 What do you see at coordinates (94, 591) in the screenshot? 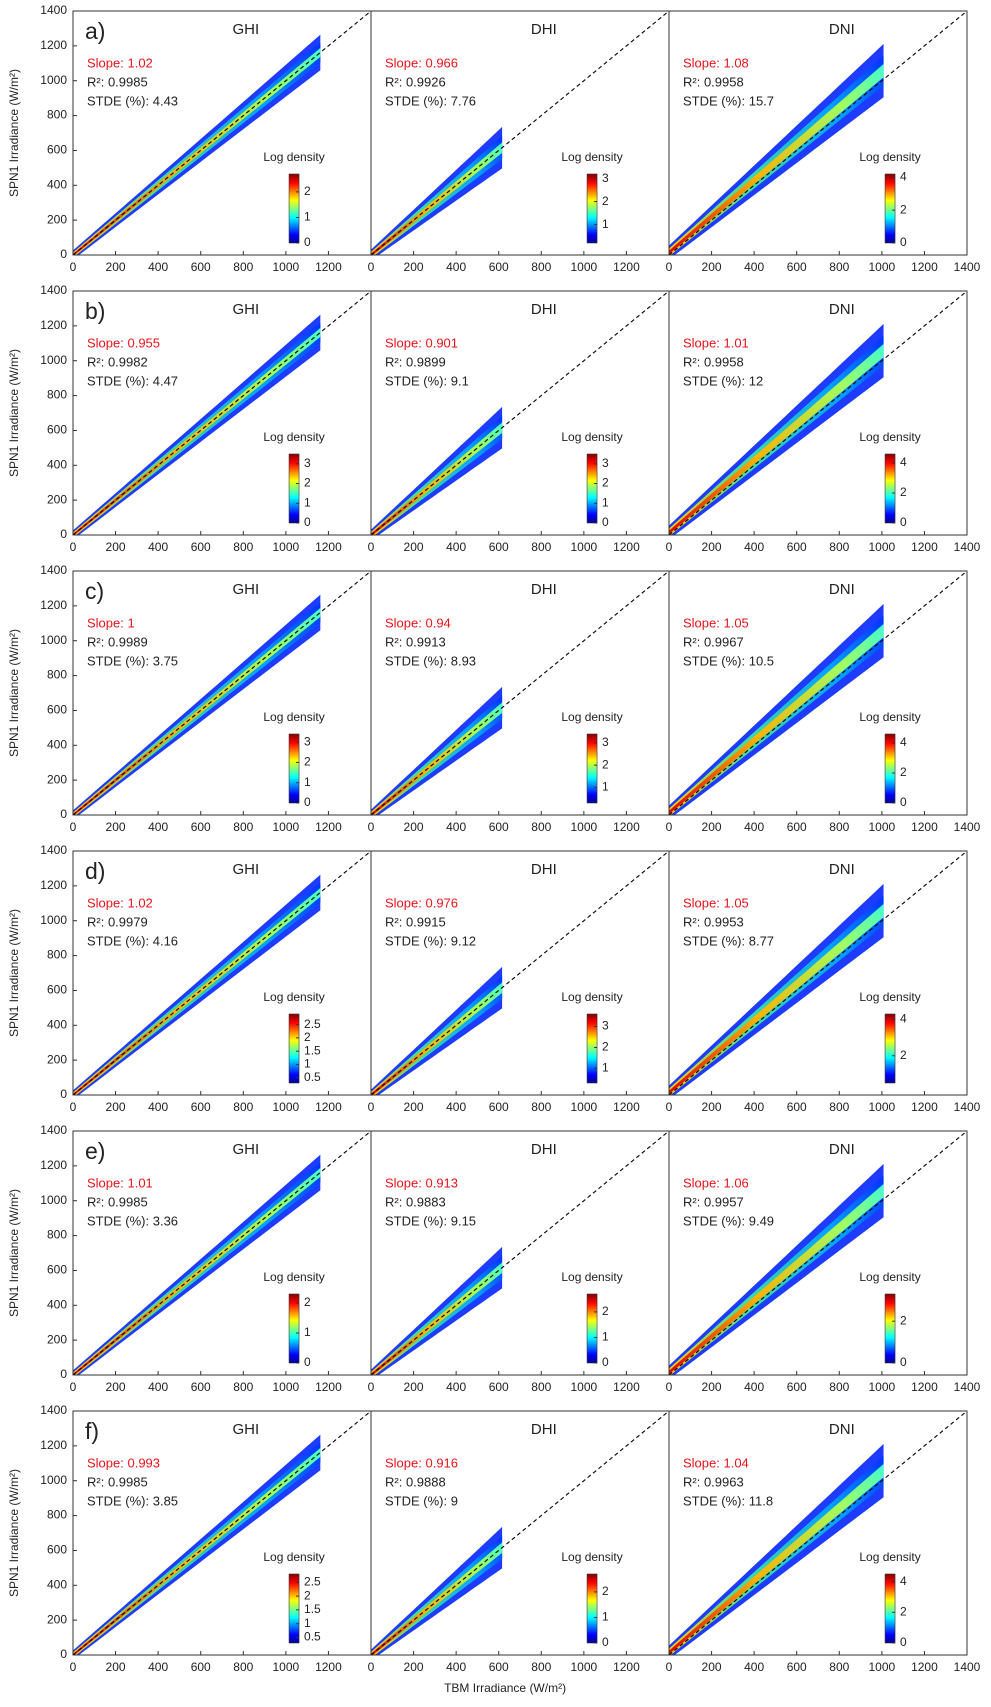
I see `panel-label: c)` at bounding box center [94, 591].